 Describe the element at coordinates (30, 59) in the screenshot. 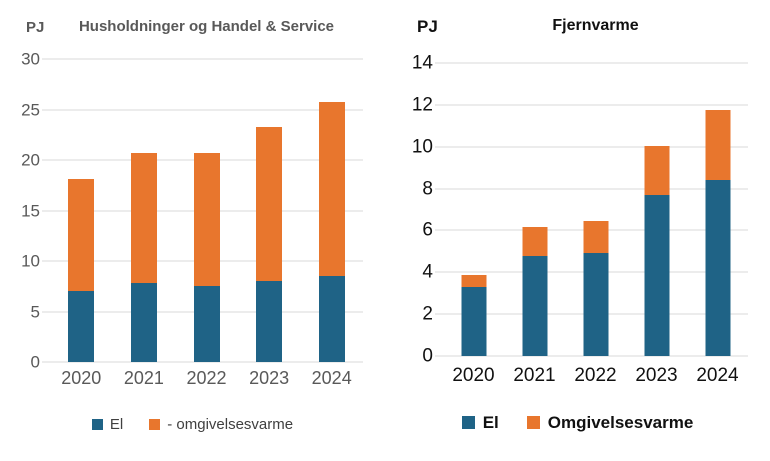

I see `y-tick-label: 30` at that location.